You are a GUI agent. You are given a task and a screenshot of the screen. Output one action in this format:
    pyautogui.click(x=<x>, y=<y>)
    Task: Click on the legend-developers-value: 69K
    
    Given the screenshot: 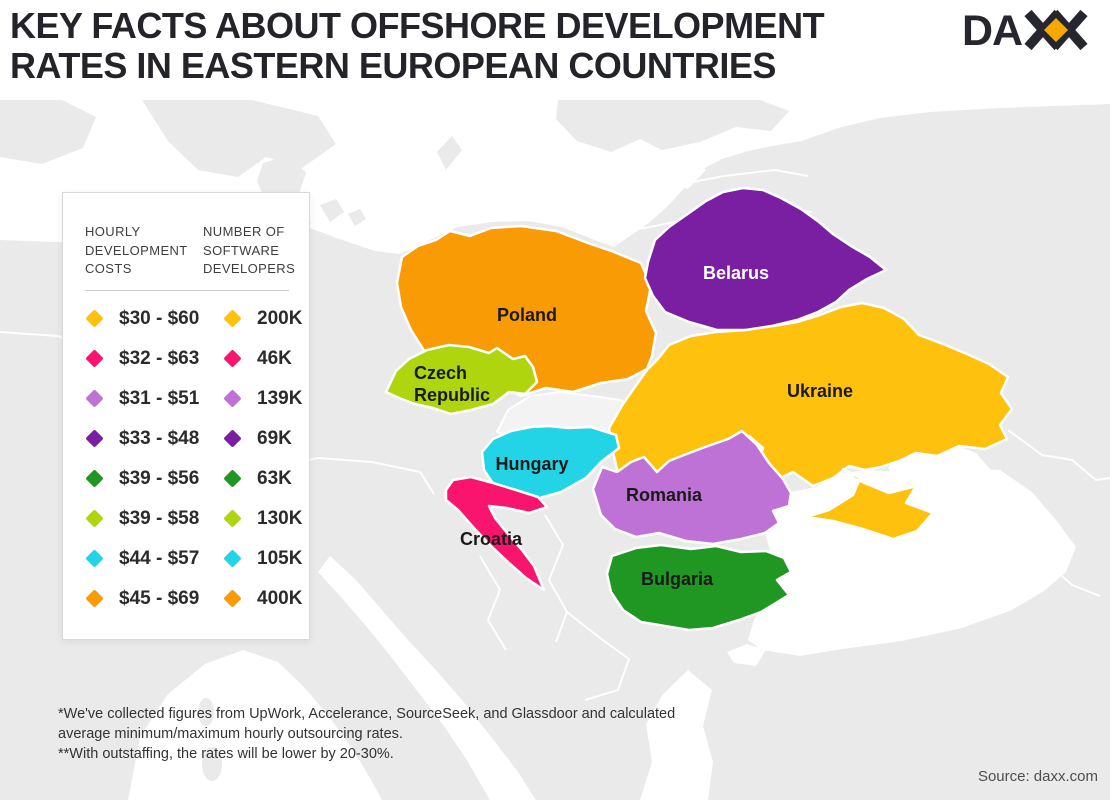 What is the action you would take?
    pyautogui.click(x=274, y=438)
    